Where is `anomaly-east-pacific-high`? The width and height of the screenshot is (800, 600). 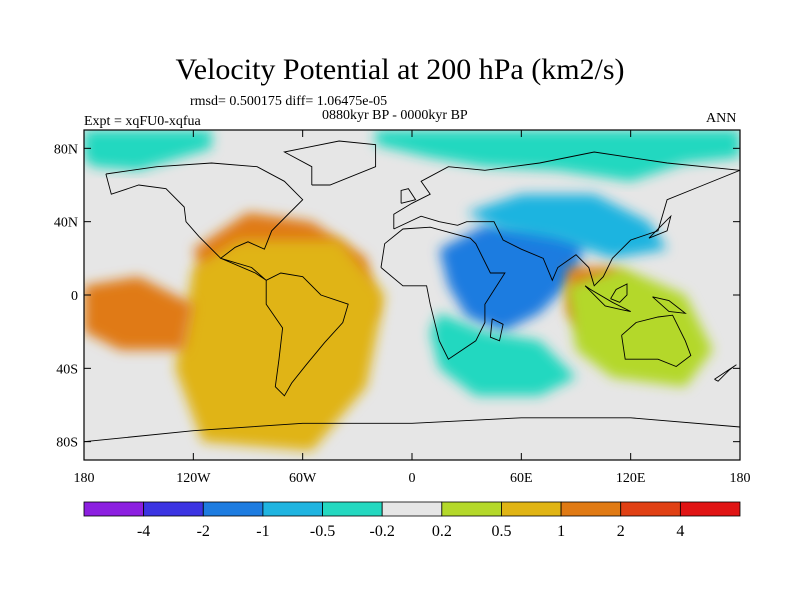 anomaly-east-pacific-high is located at coordinates (139, 313).